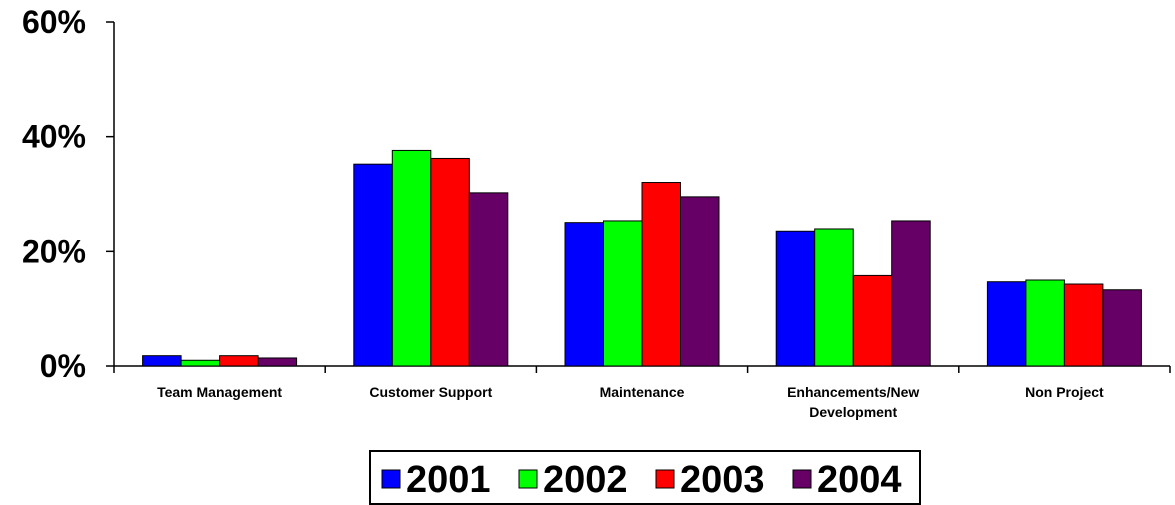  I want to click on legend-label-2004: 2004, so click(859, 480).